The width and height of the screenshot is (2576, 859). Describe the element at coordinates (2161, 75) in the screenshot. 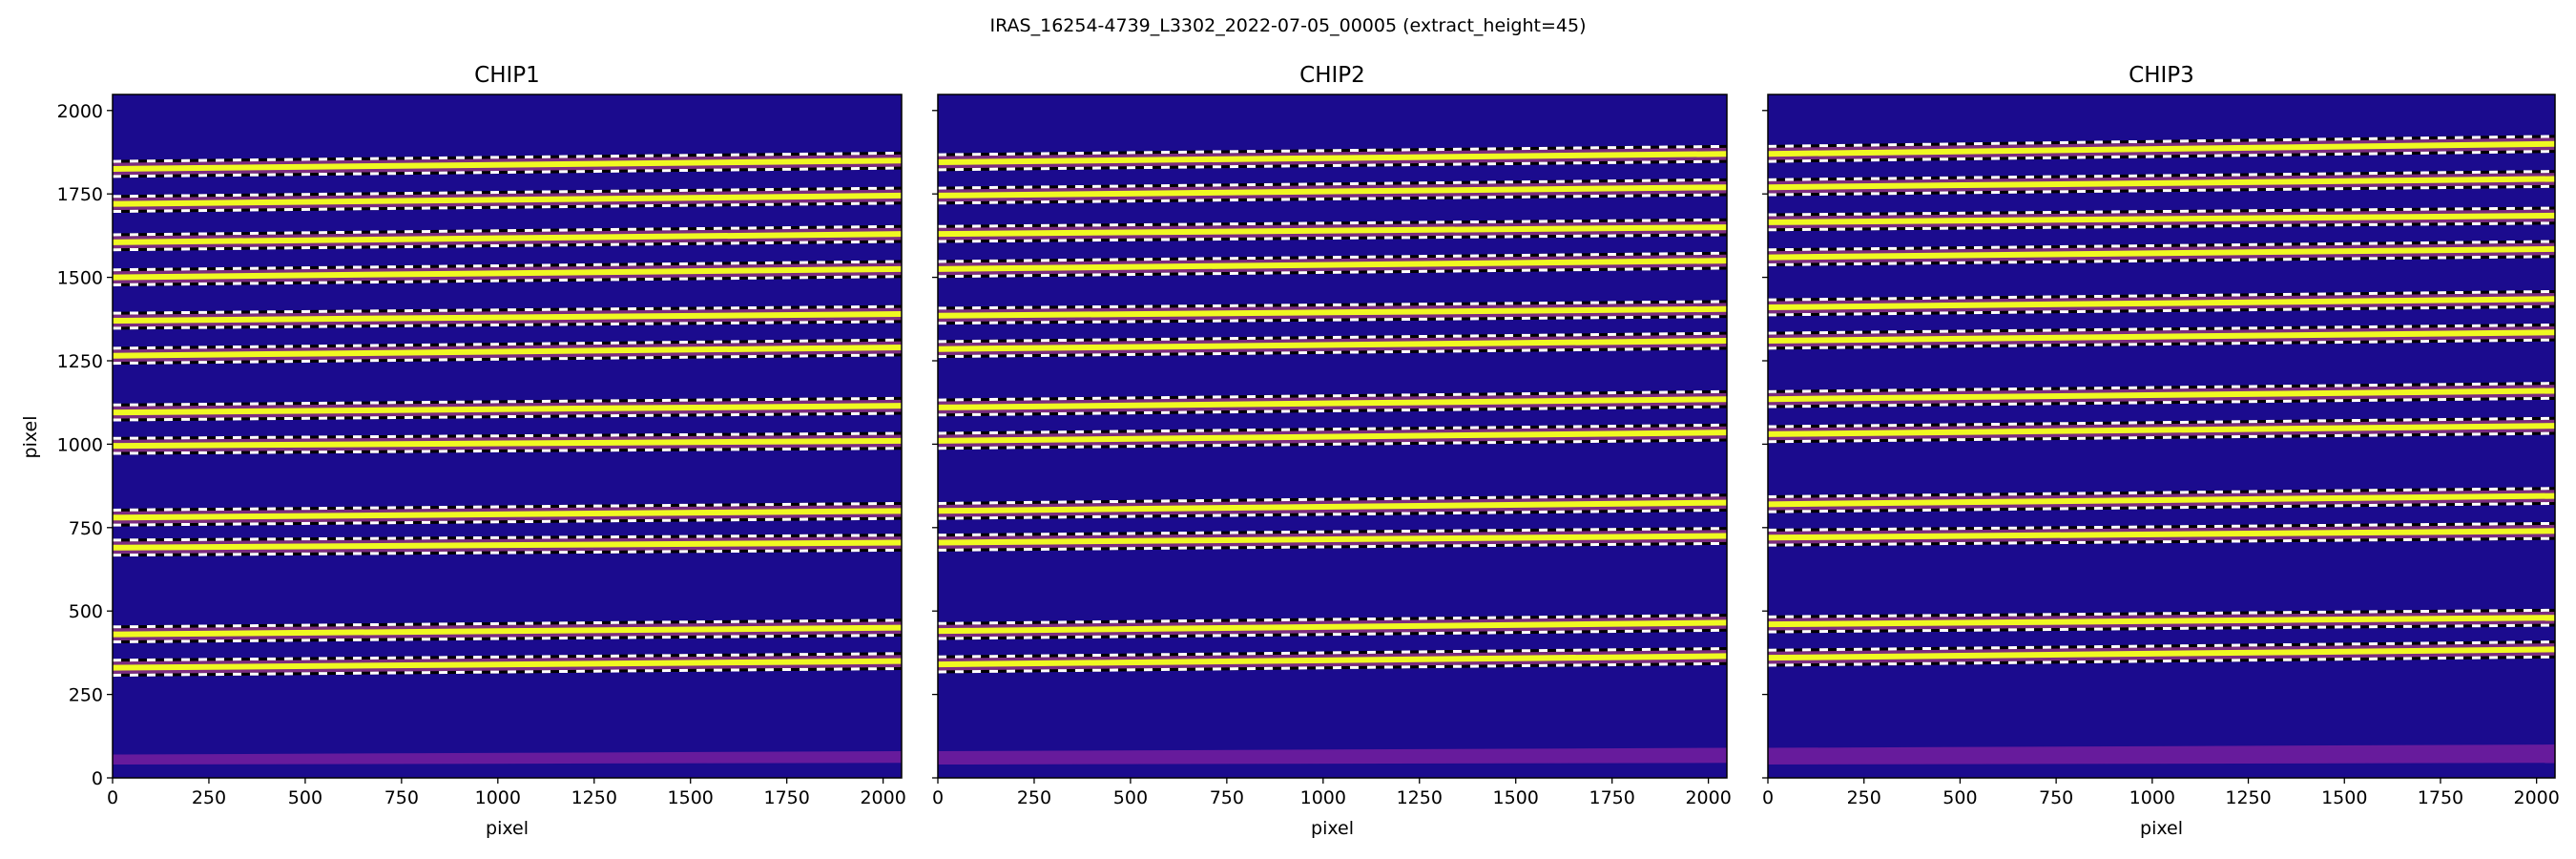

I see `panel-title: CHIP3` at that location.